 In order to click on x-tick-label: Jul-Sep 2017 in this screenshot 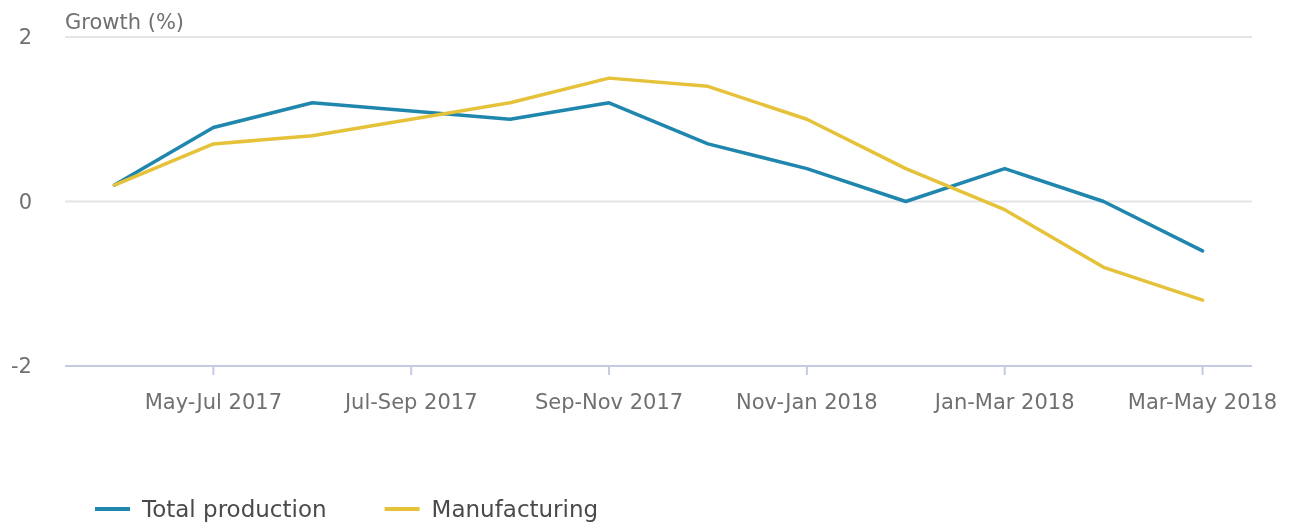, I will do `click(410, 402)`.